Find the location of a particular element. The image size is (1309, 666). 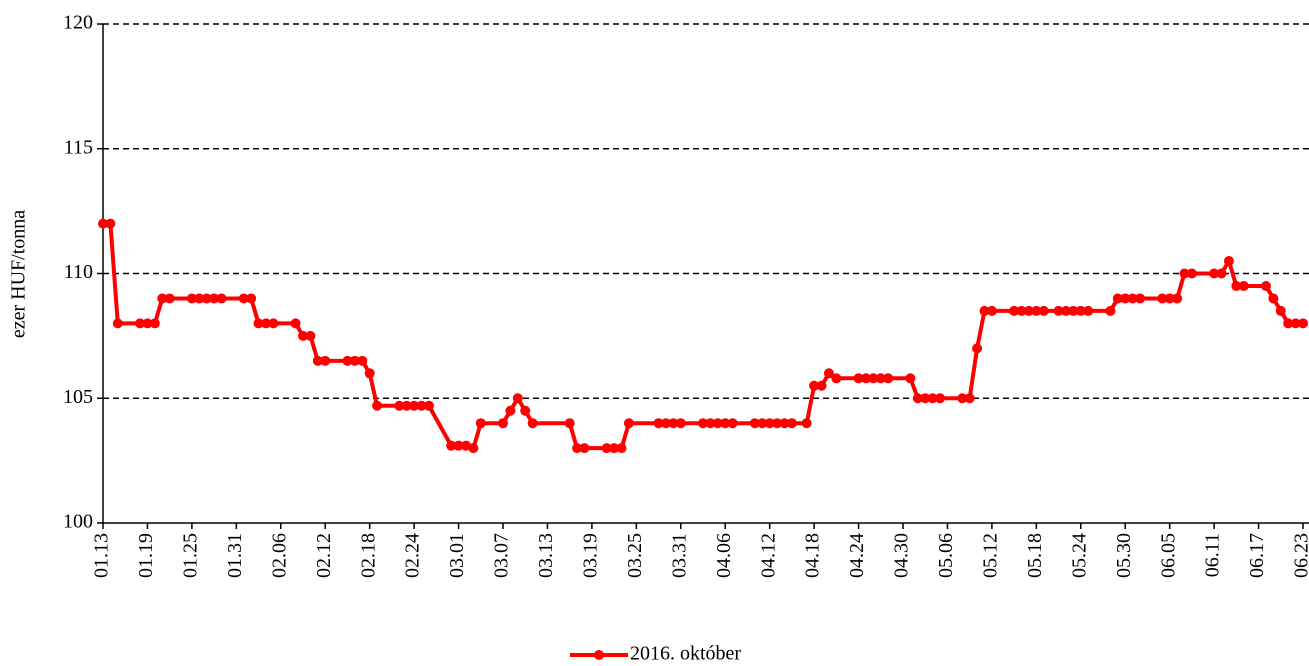

x-tick-label: 03.19 is located at coordinates (590, 555).